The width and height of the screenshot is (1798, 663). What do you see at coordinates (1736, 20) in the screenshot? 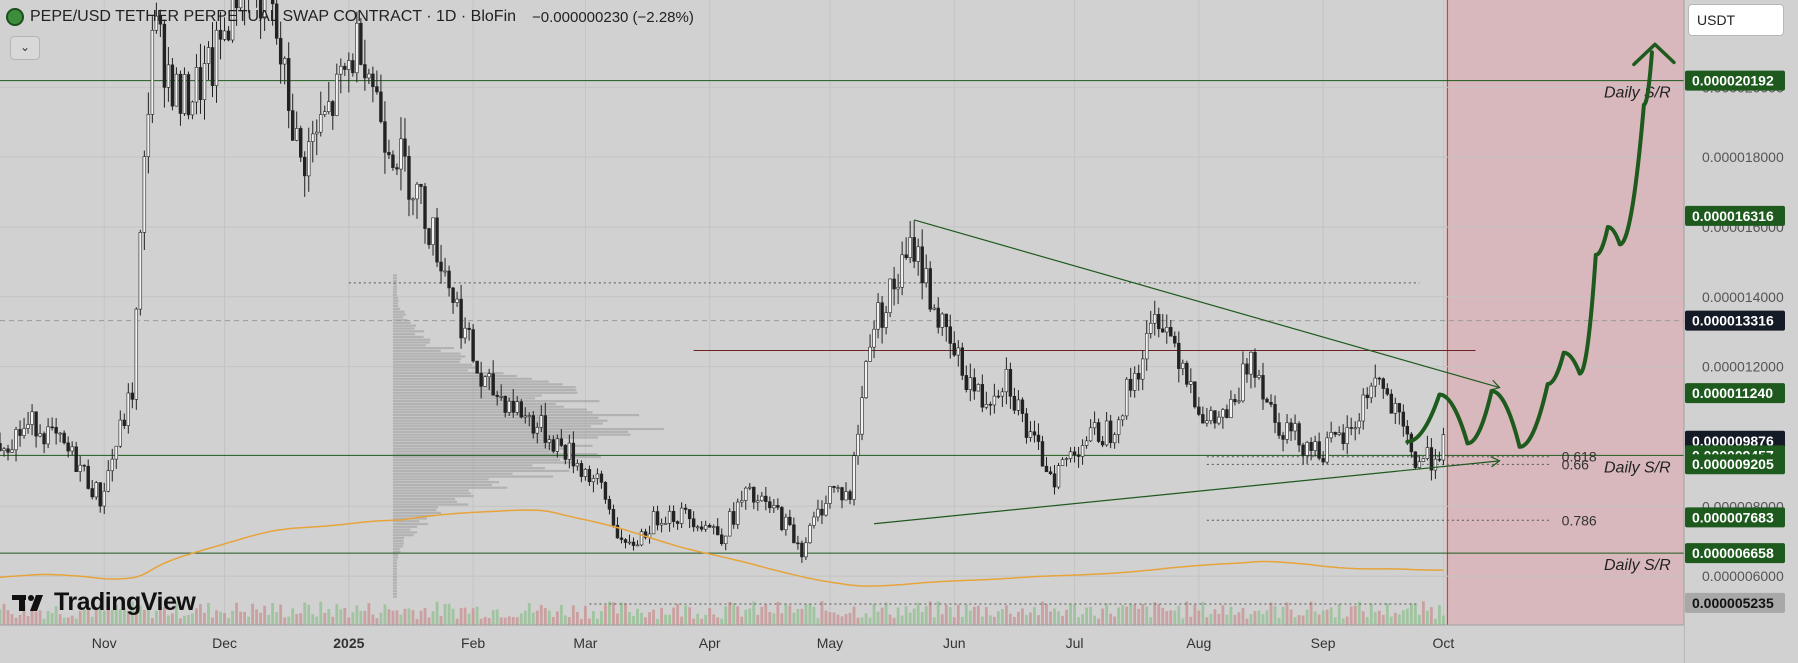
I see `currency-selector: USDT` at bounding box center [1736, 20].